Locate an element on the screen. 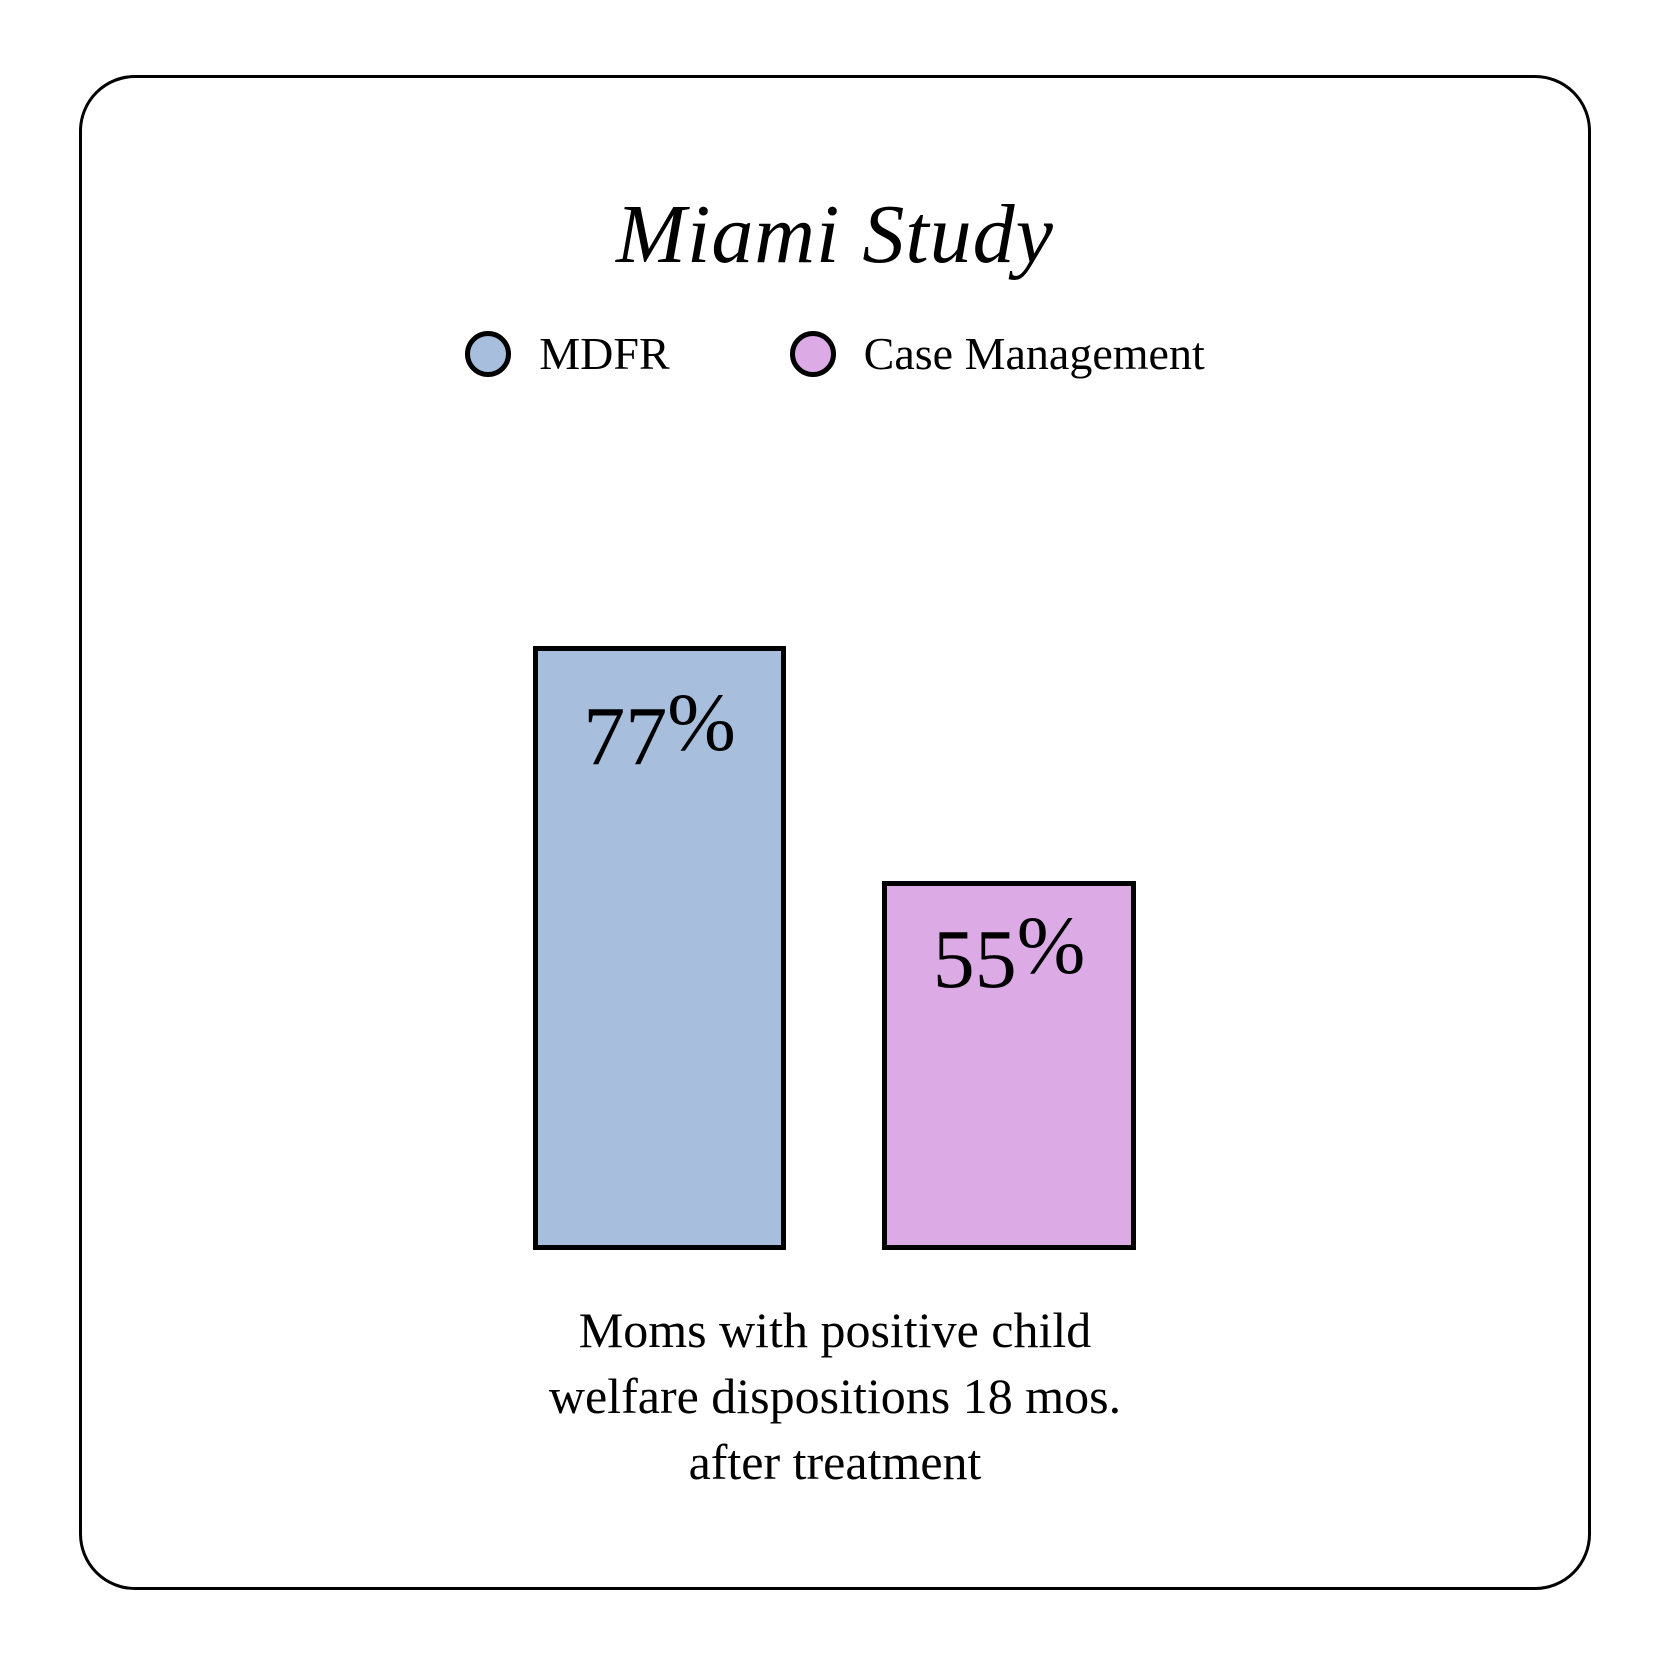  bar-value-mdfr: 77% is located at coordinates (659, 716).